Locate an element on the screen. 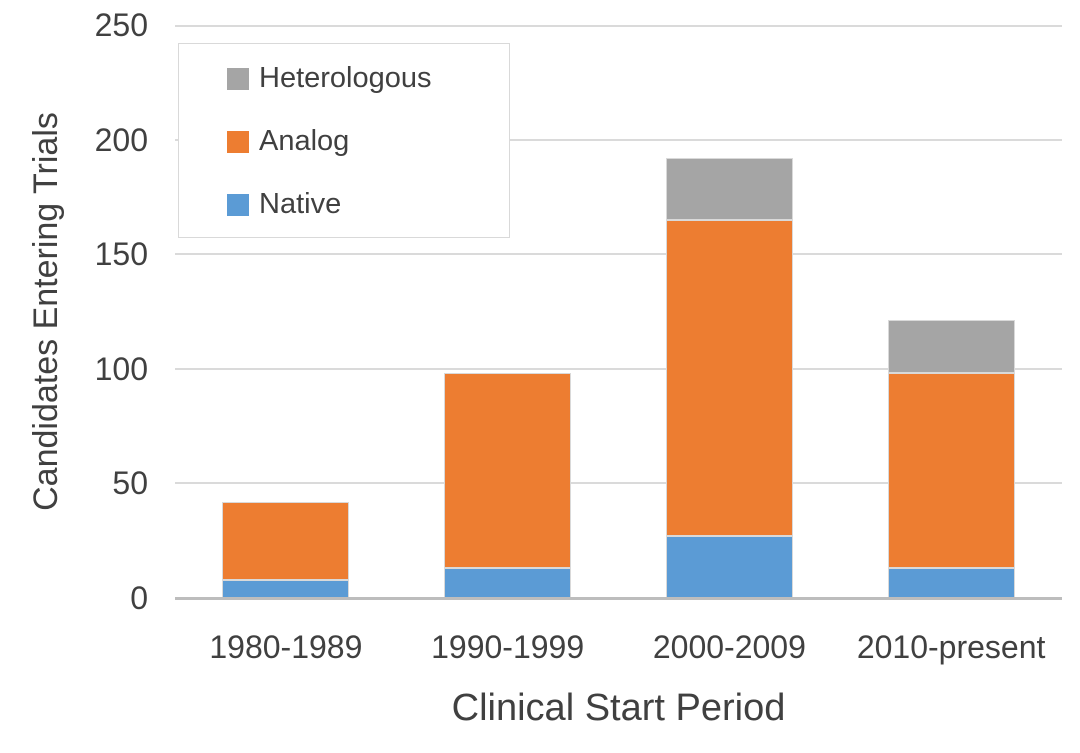  x-tick-label-2000-2009: 2000-2009 is located at coordinates (729, 647).